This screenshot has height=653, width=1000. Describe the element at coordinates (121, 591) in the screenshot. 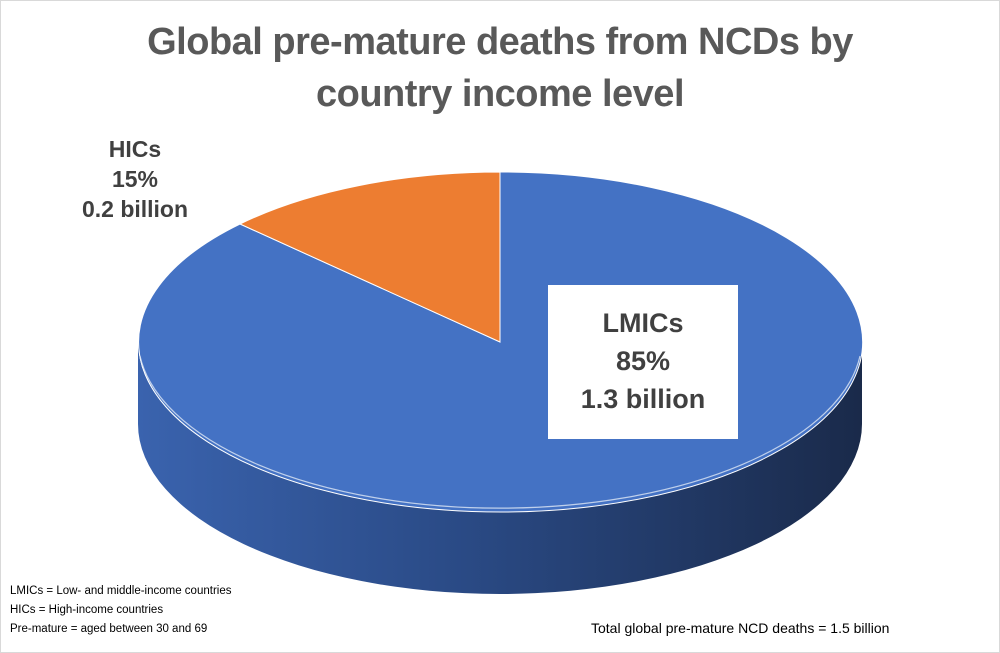

I see `footnote-lmics: LMICs = Low- and middle-income countries` at that location.